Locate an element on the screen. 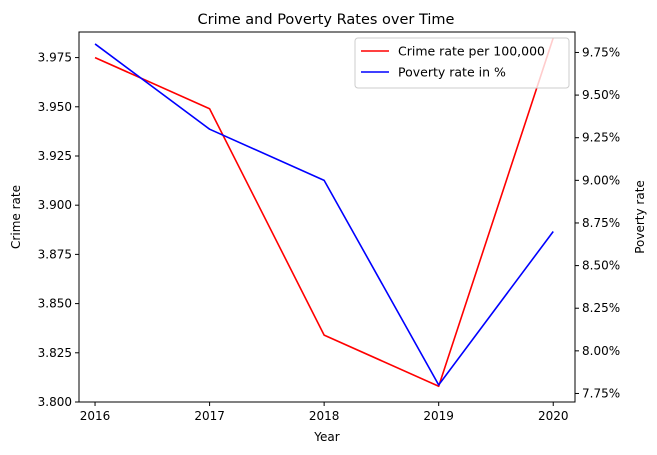 Image resolution: width=657 pixels, height=455 pixels. legend: Crime rate per 100,000 Poverty rate in % is located at coordinates (462, 63).